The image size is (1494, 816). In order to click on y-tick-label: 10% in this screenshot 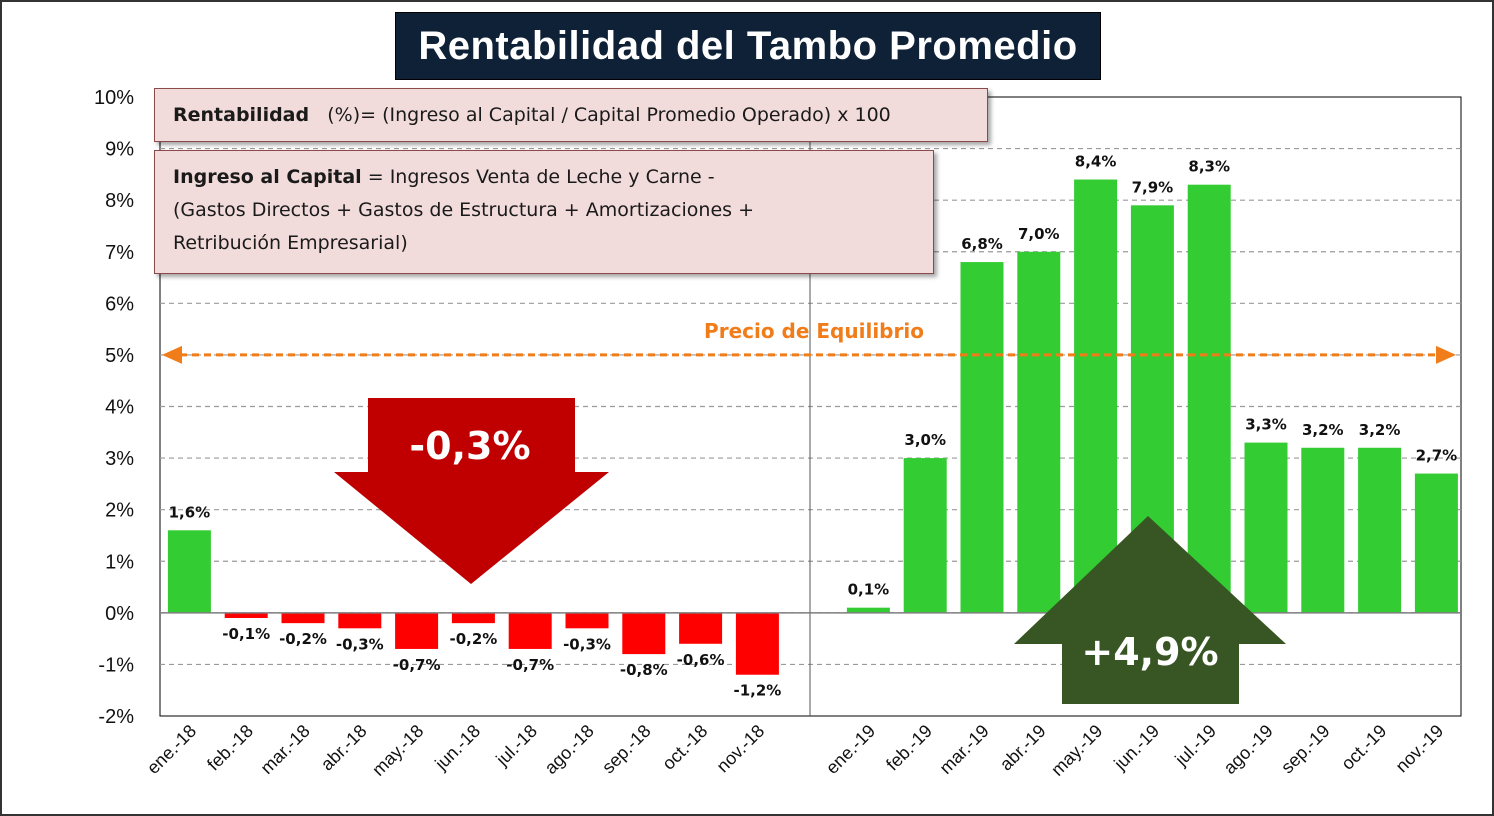, I will do `click(114, 98)`.